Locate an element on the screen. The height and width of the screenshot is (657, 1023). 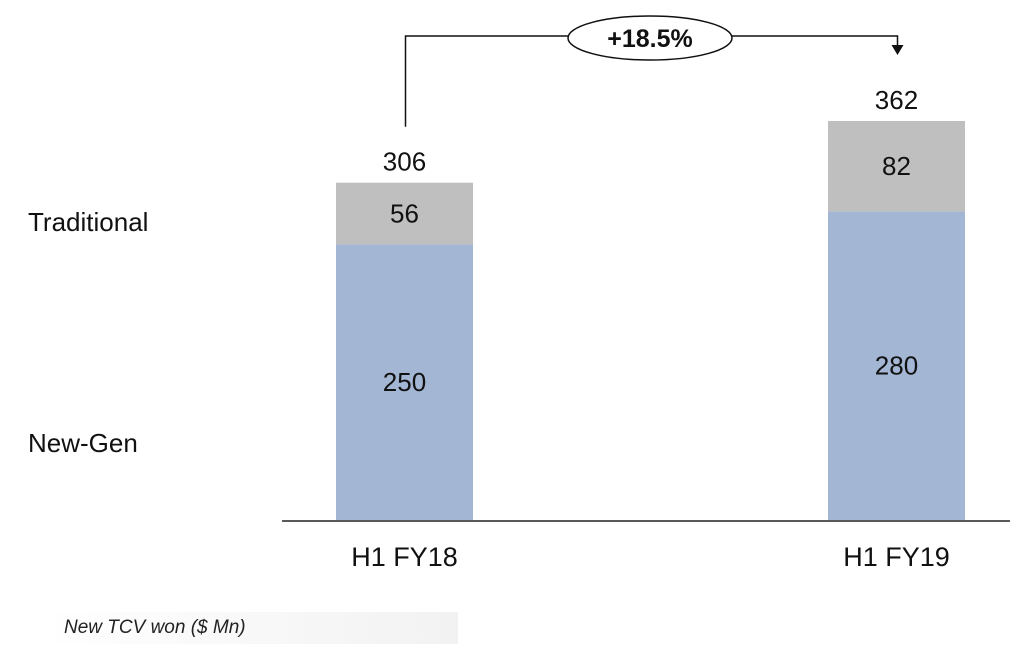
x-tick-label-0: H1 FY18 is located at coordinates (404, 557).